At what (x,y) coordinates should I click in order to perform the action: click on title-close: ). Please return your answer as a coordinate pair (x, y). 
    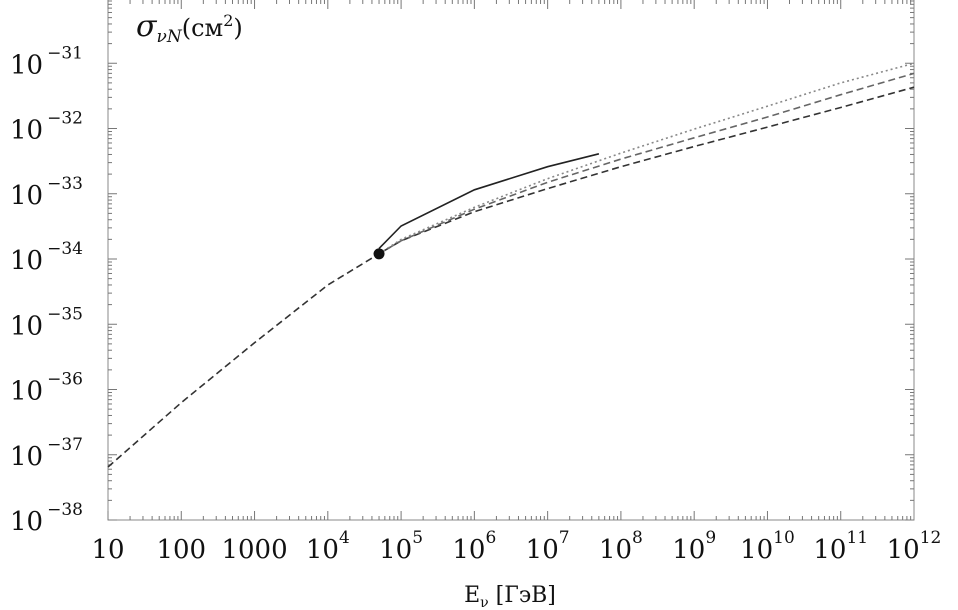
    Looking at the image, I should click on (237, 28).